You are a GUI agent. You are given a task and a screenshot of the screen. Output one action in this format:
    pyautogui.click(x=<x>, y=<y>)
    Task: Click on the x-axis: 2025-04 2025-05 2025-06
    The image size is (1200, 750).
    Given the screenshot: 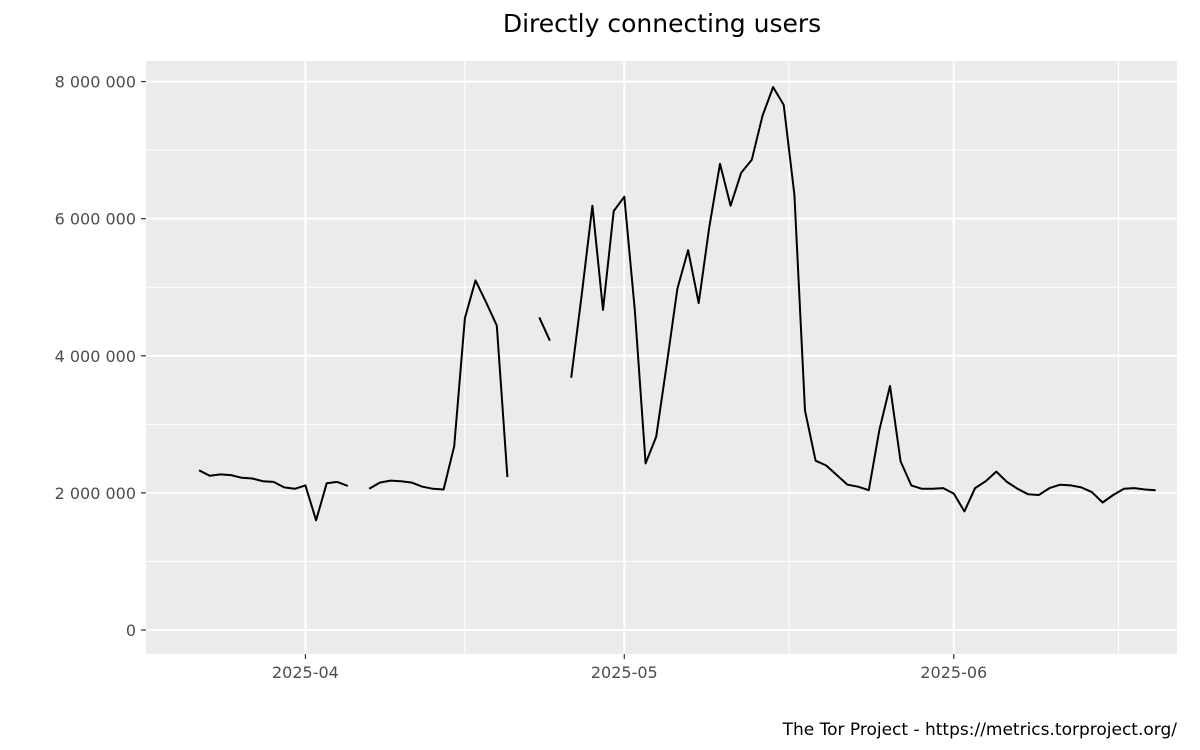 What is the action you would take?
    pyautogui.click(x=629, y=668)
    